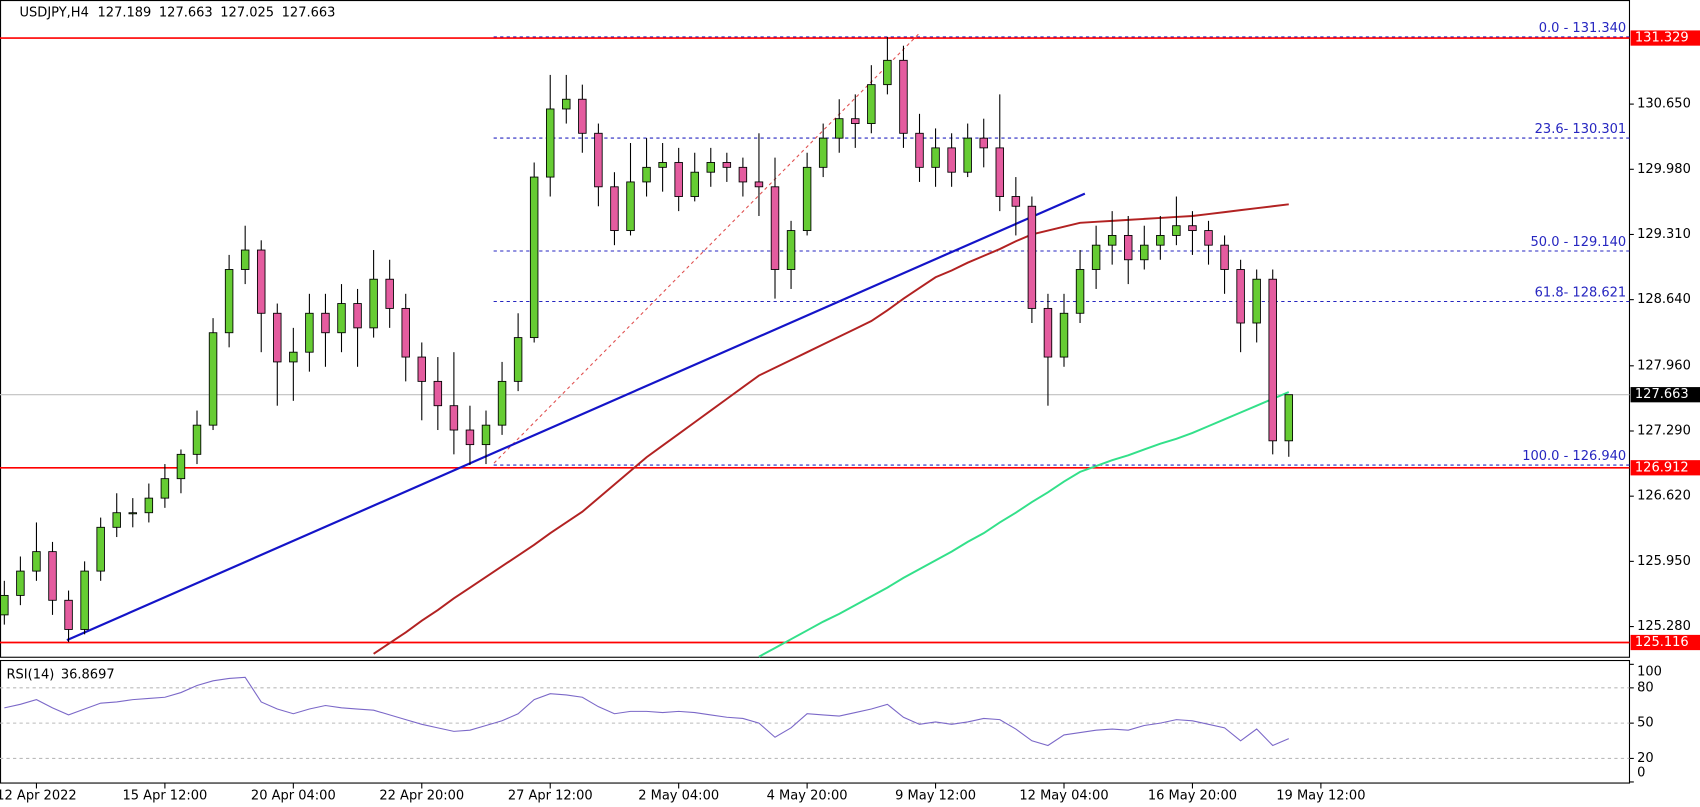 This screenshot has width=1700, height=807. I want to click on x-tick-label: 19 May 12:00, so click(1320, 796).